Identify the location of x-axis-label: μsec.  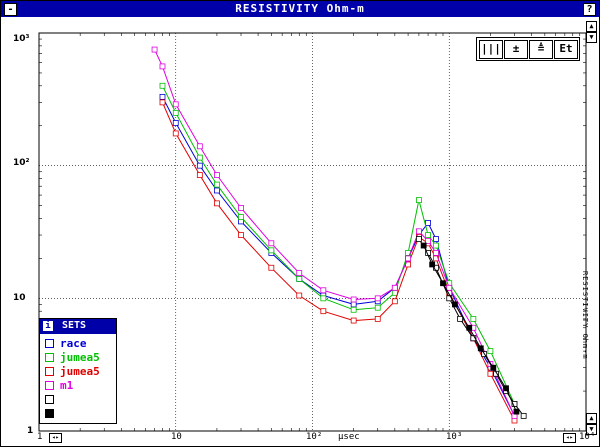
(349, 437).